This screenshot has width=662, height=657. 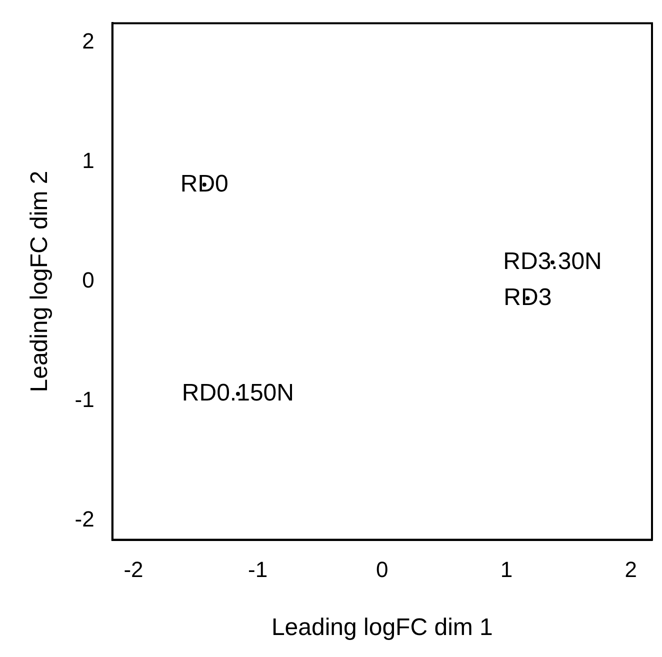 I want to click on y-tick-label: 0, so click(x=88, y=280).